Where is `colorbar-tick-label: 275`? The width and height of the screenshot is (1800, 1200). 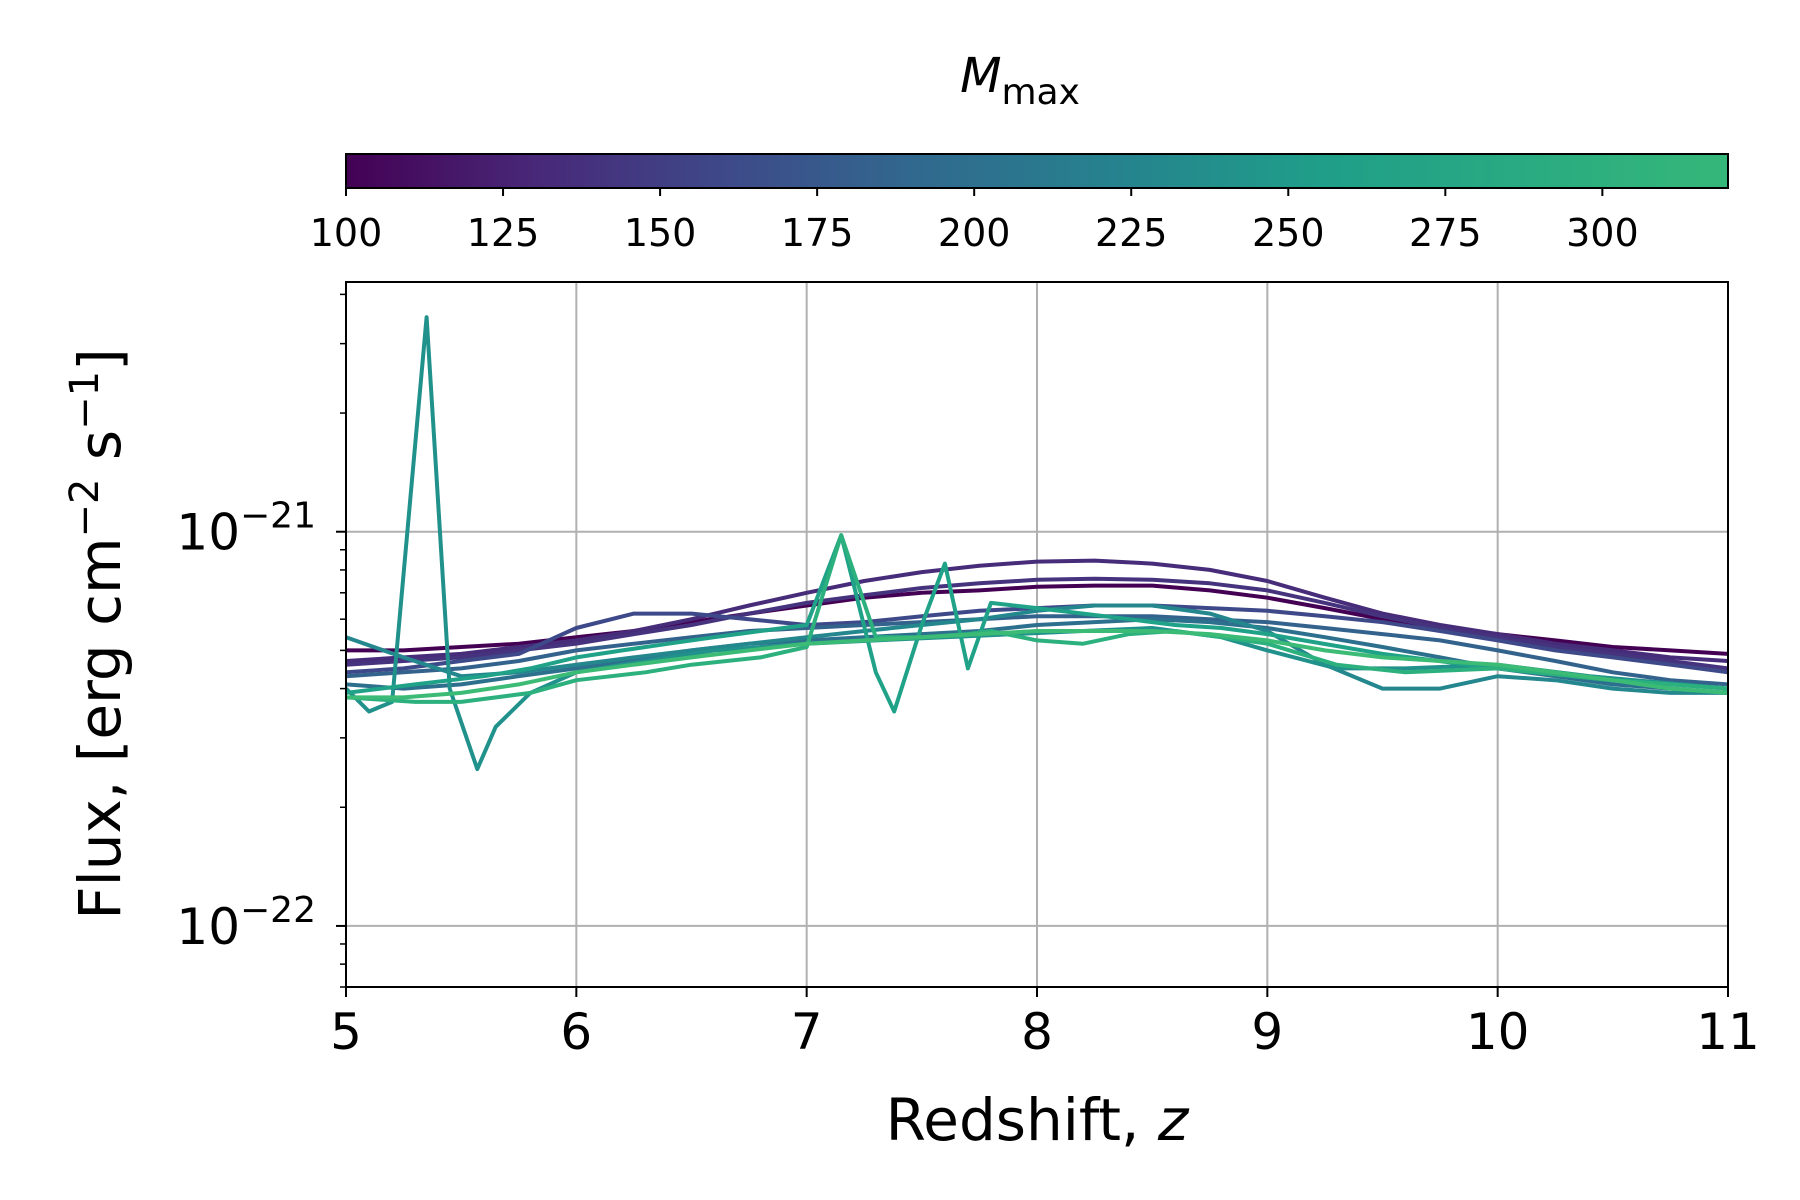
colorbar-tick-label: 275 is located at coordinates (1445, 233).